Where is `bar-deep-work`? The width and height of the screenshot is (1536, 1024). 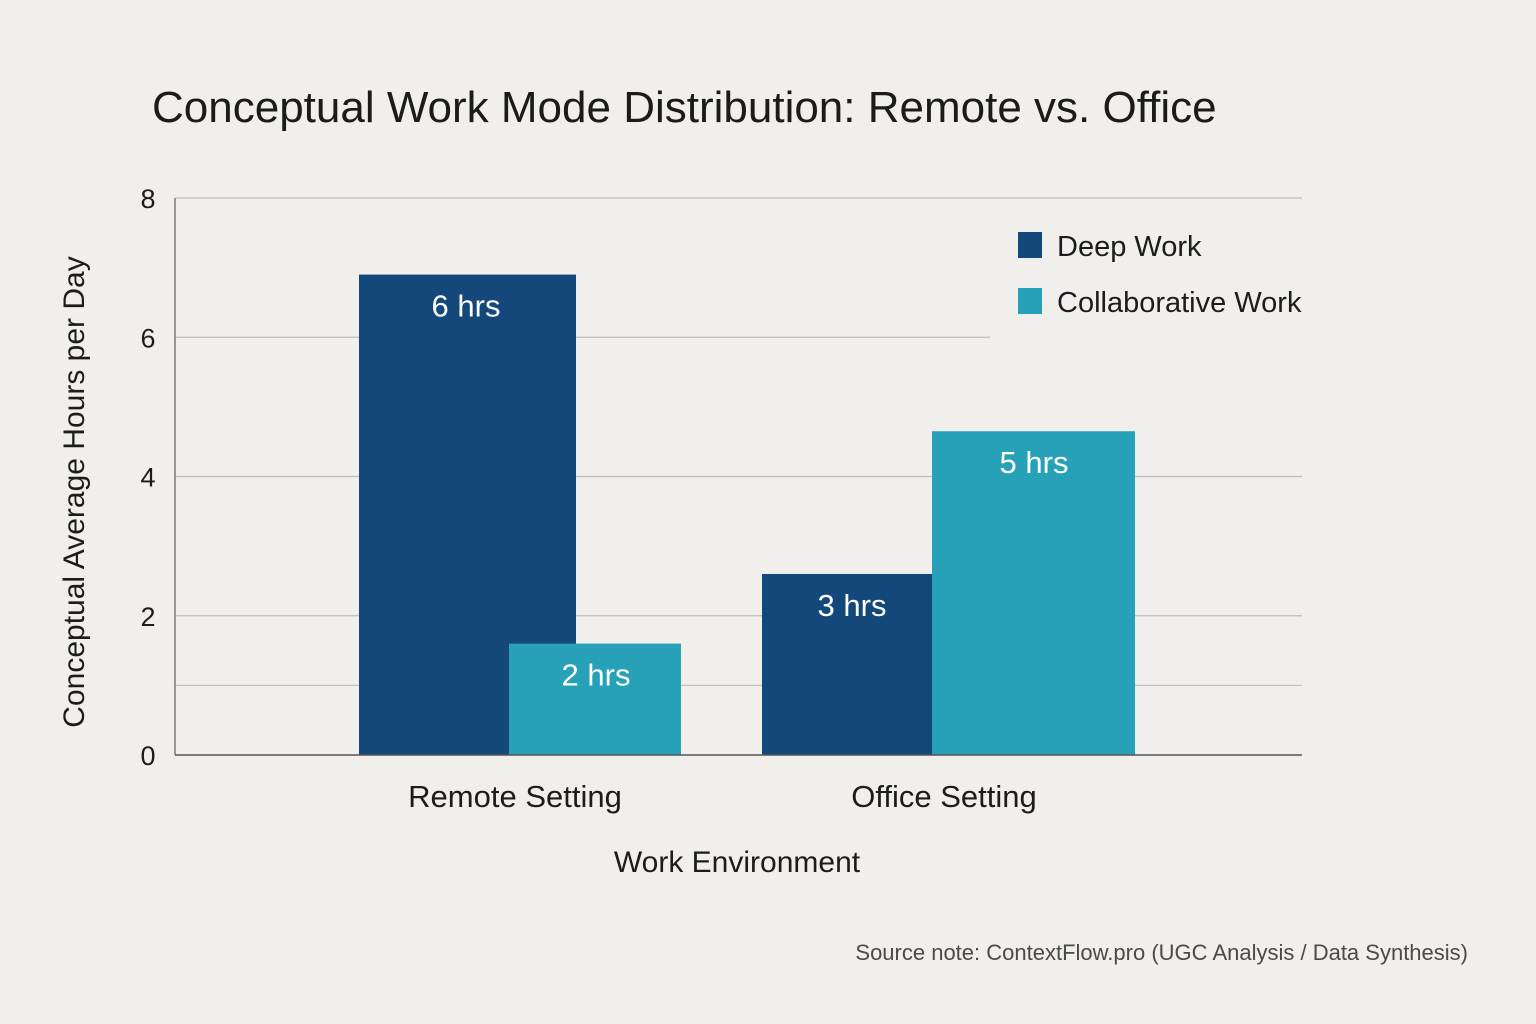
bar-deep-work is located at coordinates (848, 664).